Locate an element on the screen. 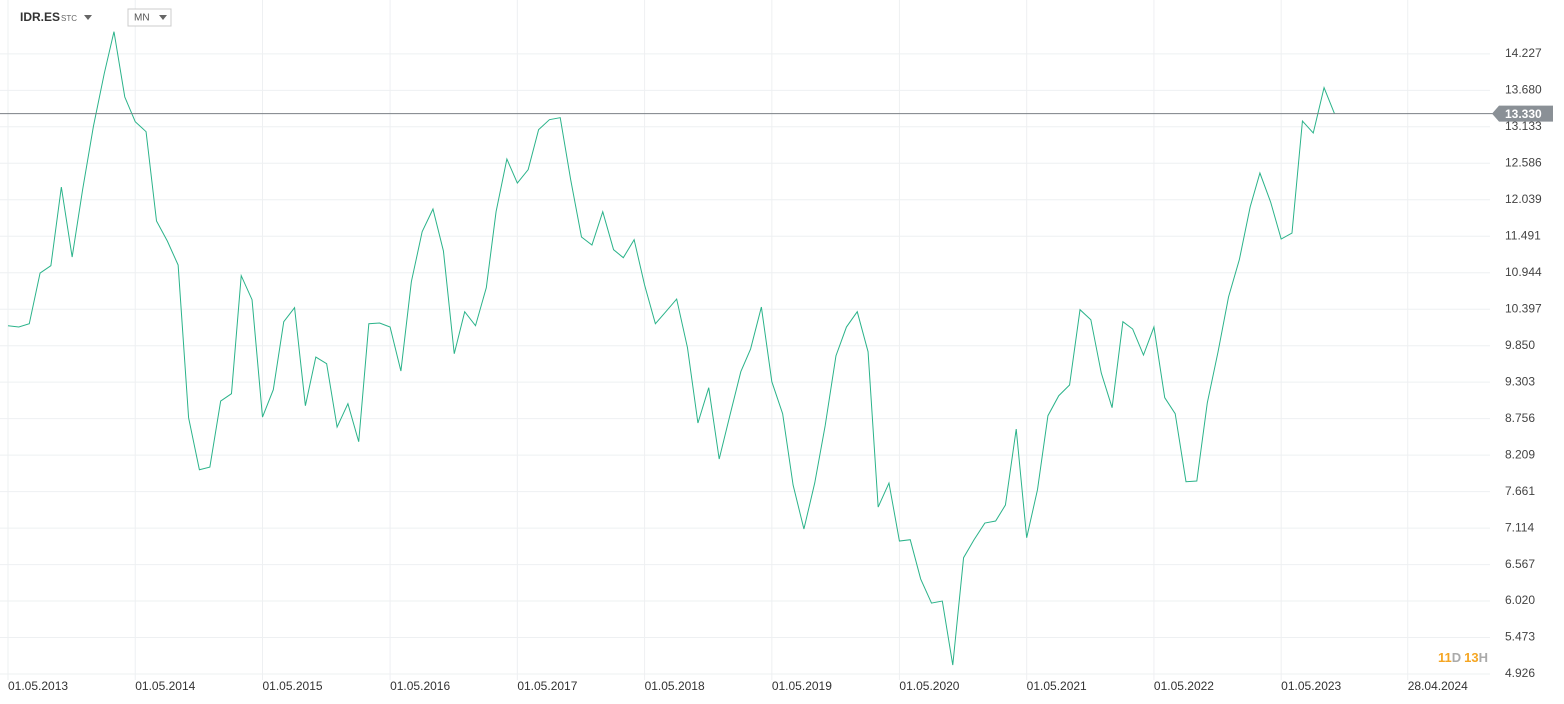 Image resolution: width=1564 pixels, height=704 pixels. symbol: IDR.ES is located at coordinates (40, 17).